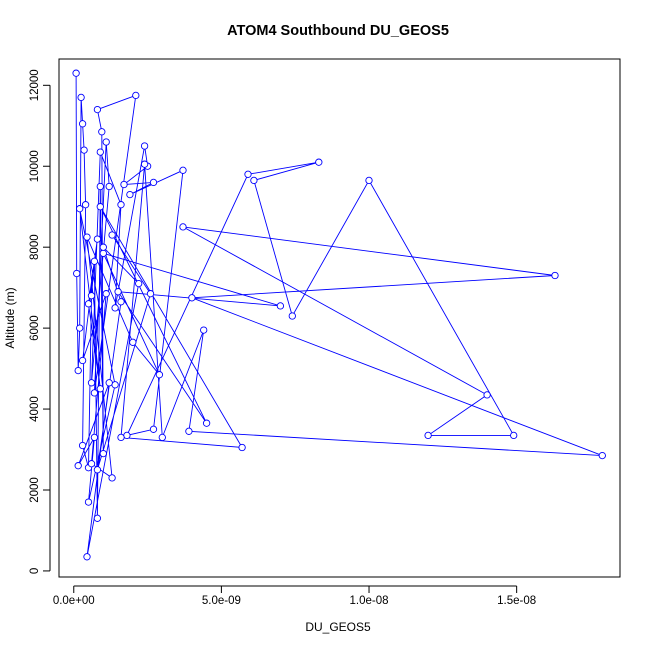 The height and width of the screenshot is (650, 650). I want to click on y-tick-label: 2000, so click(35, 490).